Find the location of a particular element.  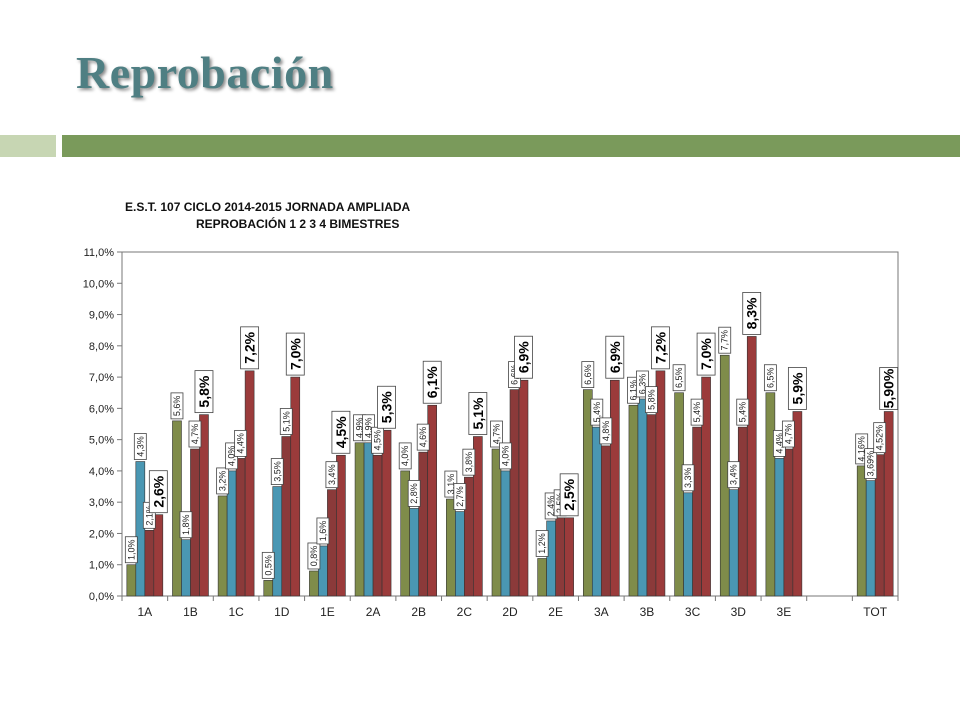

data-label-text: 3,3% is located at coordinates (688, 478).